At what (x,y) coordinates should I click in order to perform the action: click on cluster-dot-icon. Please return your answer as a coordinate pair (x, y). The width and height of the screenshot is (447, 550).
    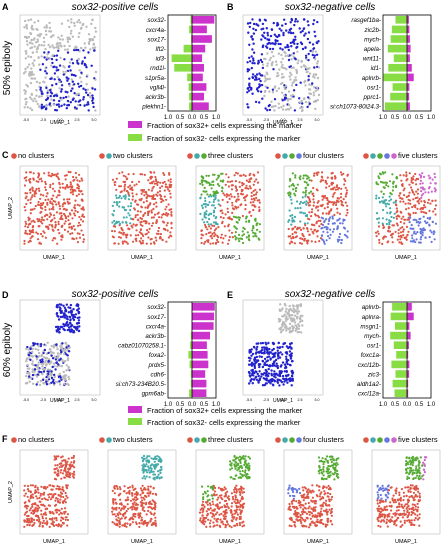
    Looking at the image, I should click on (190, 440).